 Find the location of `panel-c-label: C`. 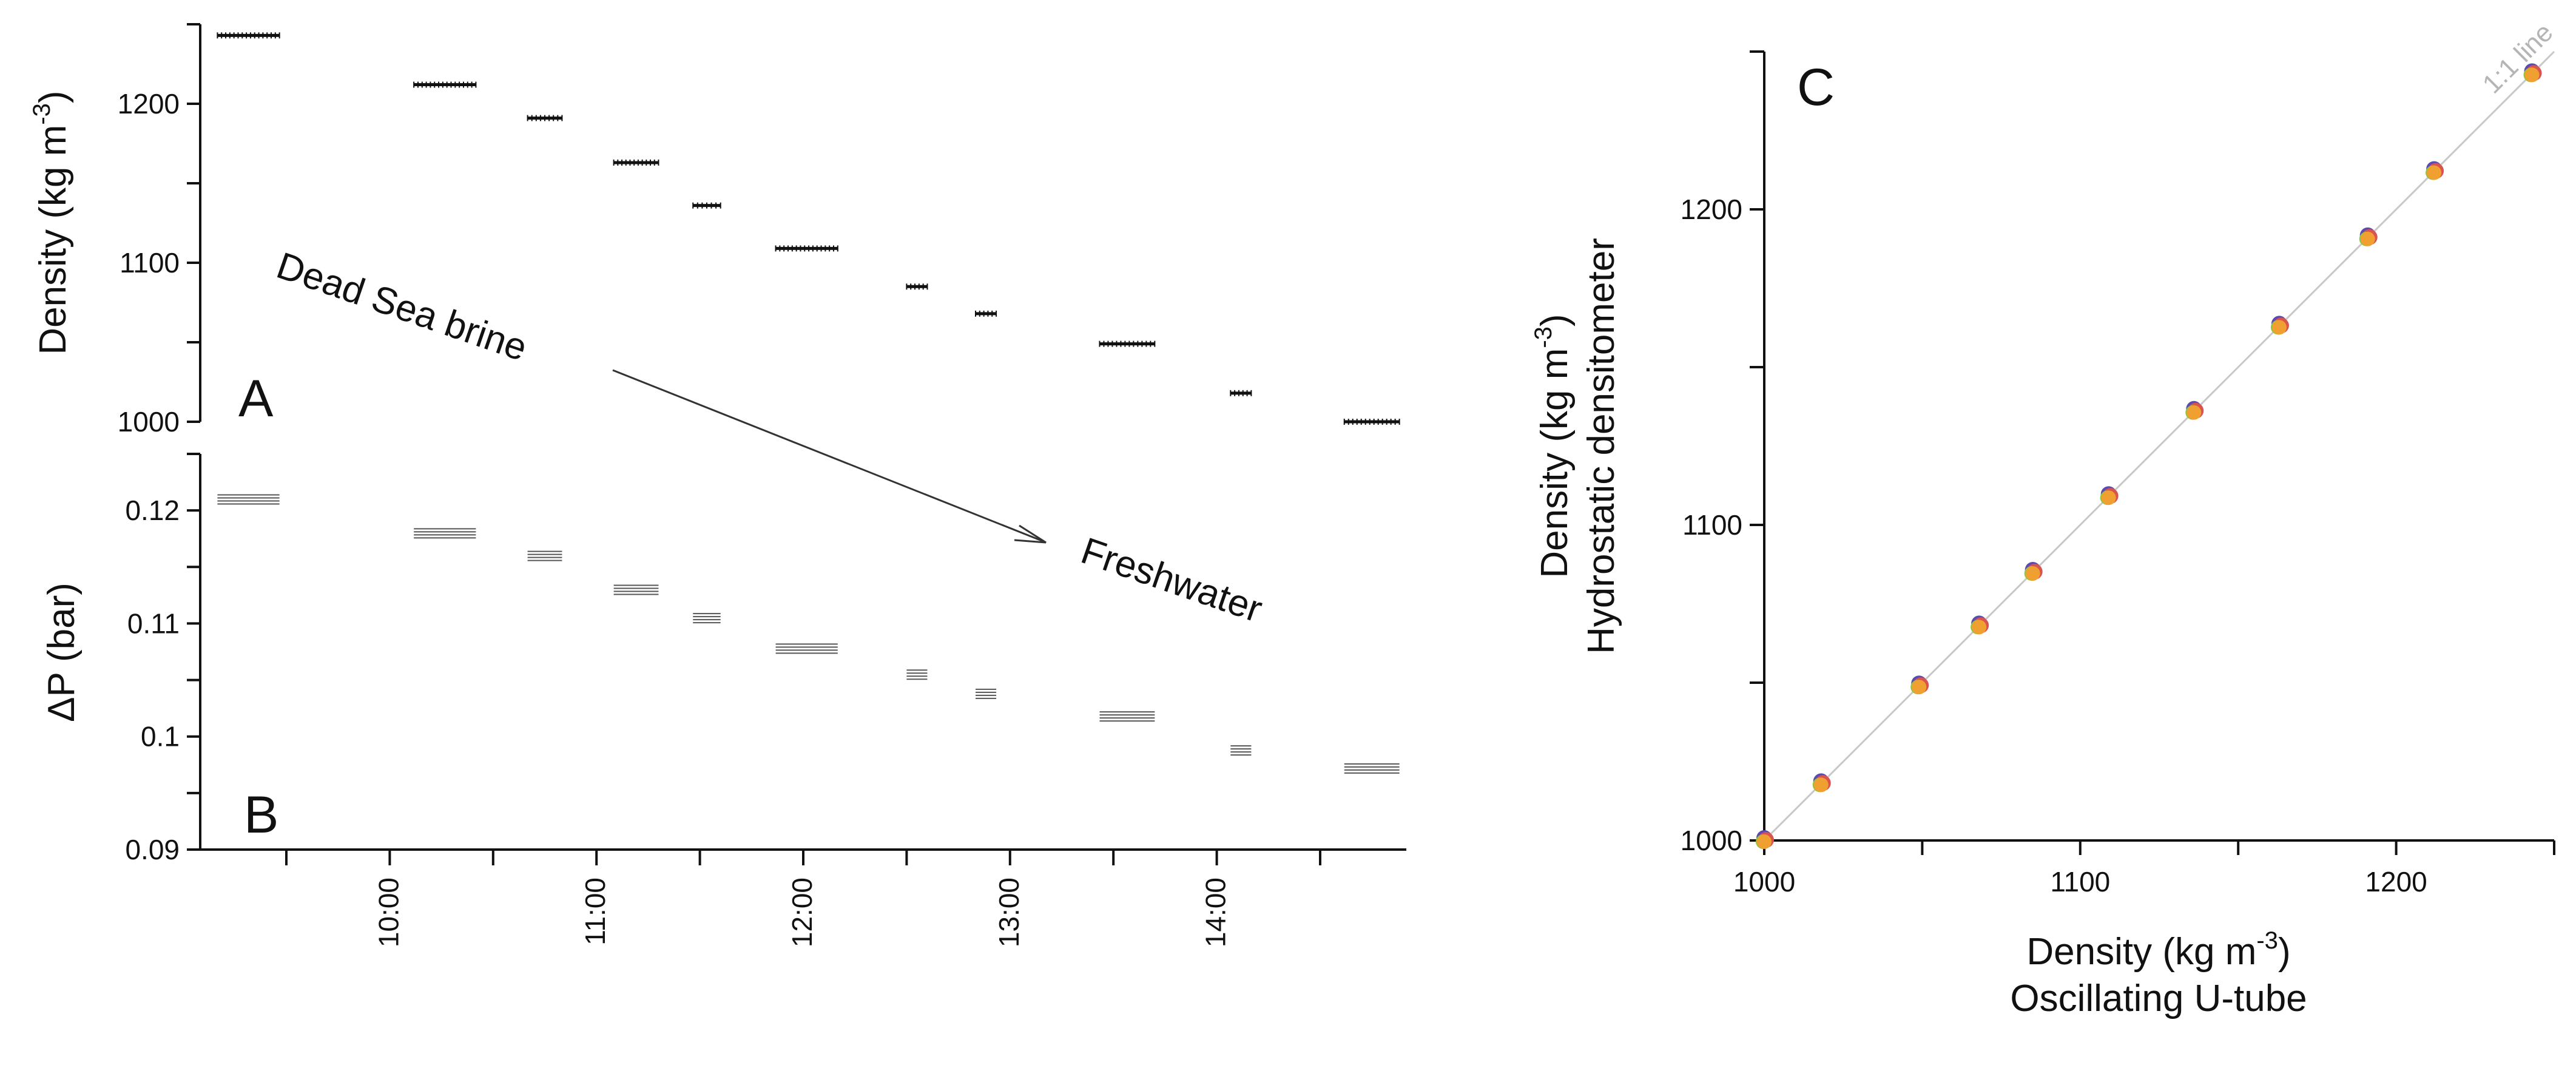

panel-c-label: C is located at coordinates (1816, 87).